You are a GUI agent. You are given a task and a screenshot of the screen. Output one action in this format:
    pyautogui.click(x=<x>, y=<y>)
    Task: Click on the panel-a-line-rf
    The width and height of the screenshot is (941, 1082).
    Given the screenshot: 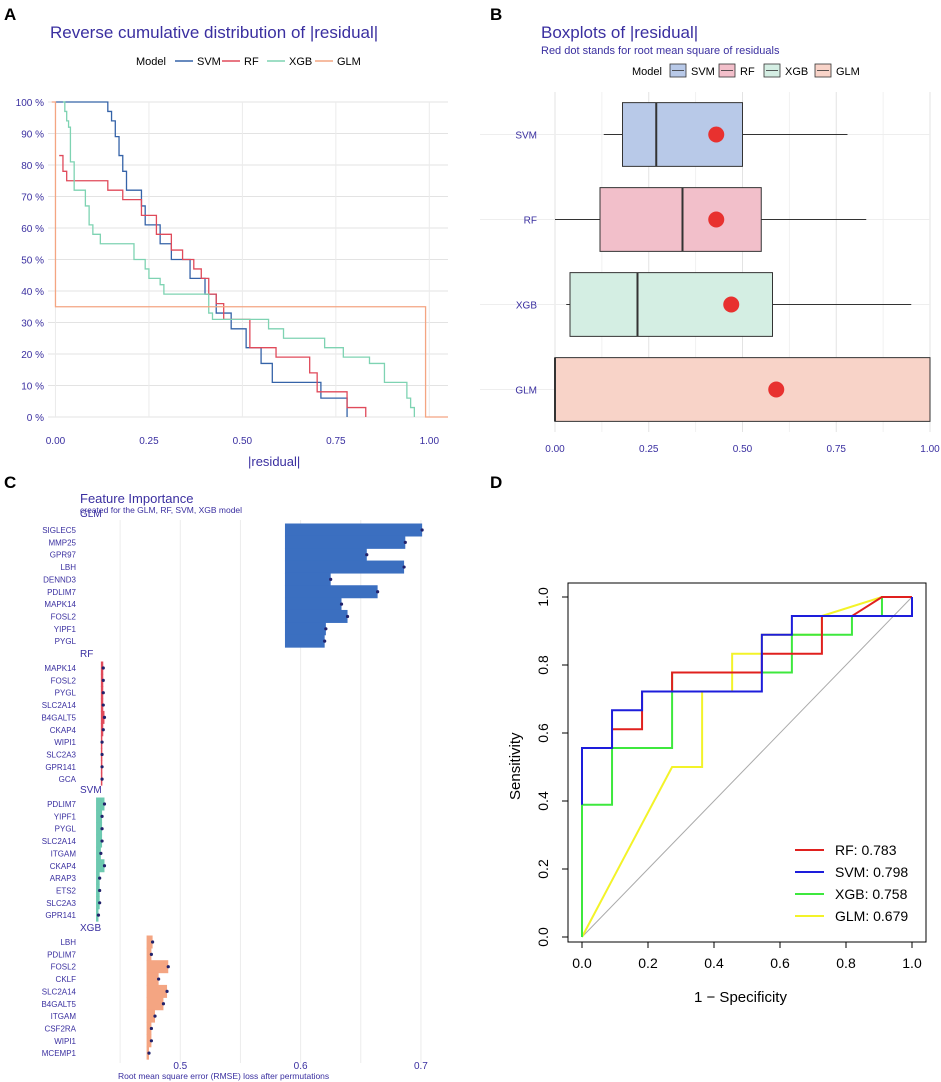 What is the action you would take?
    pyautogui.click(x=213, y=285)
    